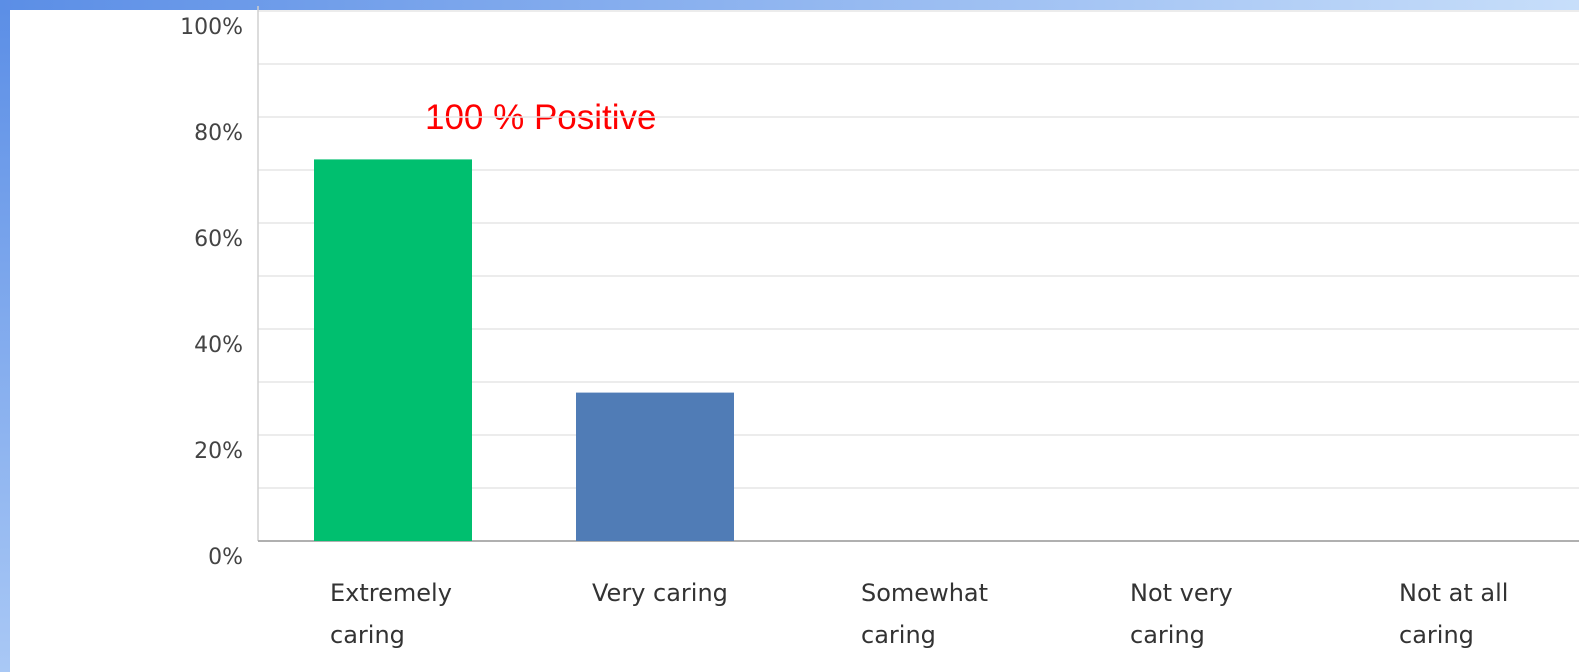 Image resolution: width=1579 pixels, height=672 pixels. What do you see at coordinates (218, 345) in the screenshot?
I see `y-tick-label: 40%` at bounding box center [218, 345].